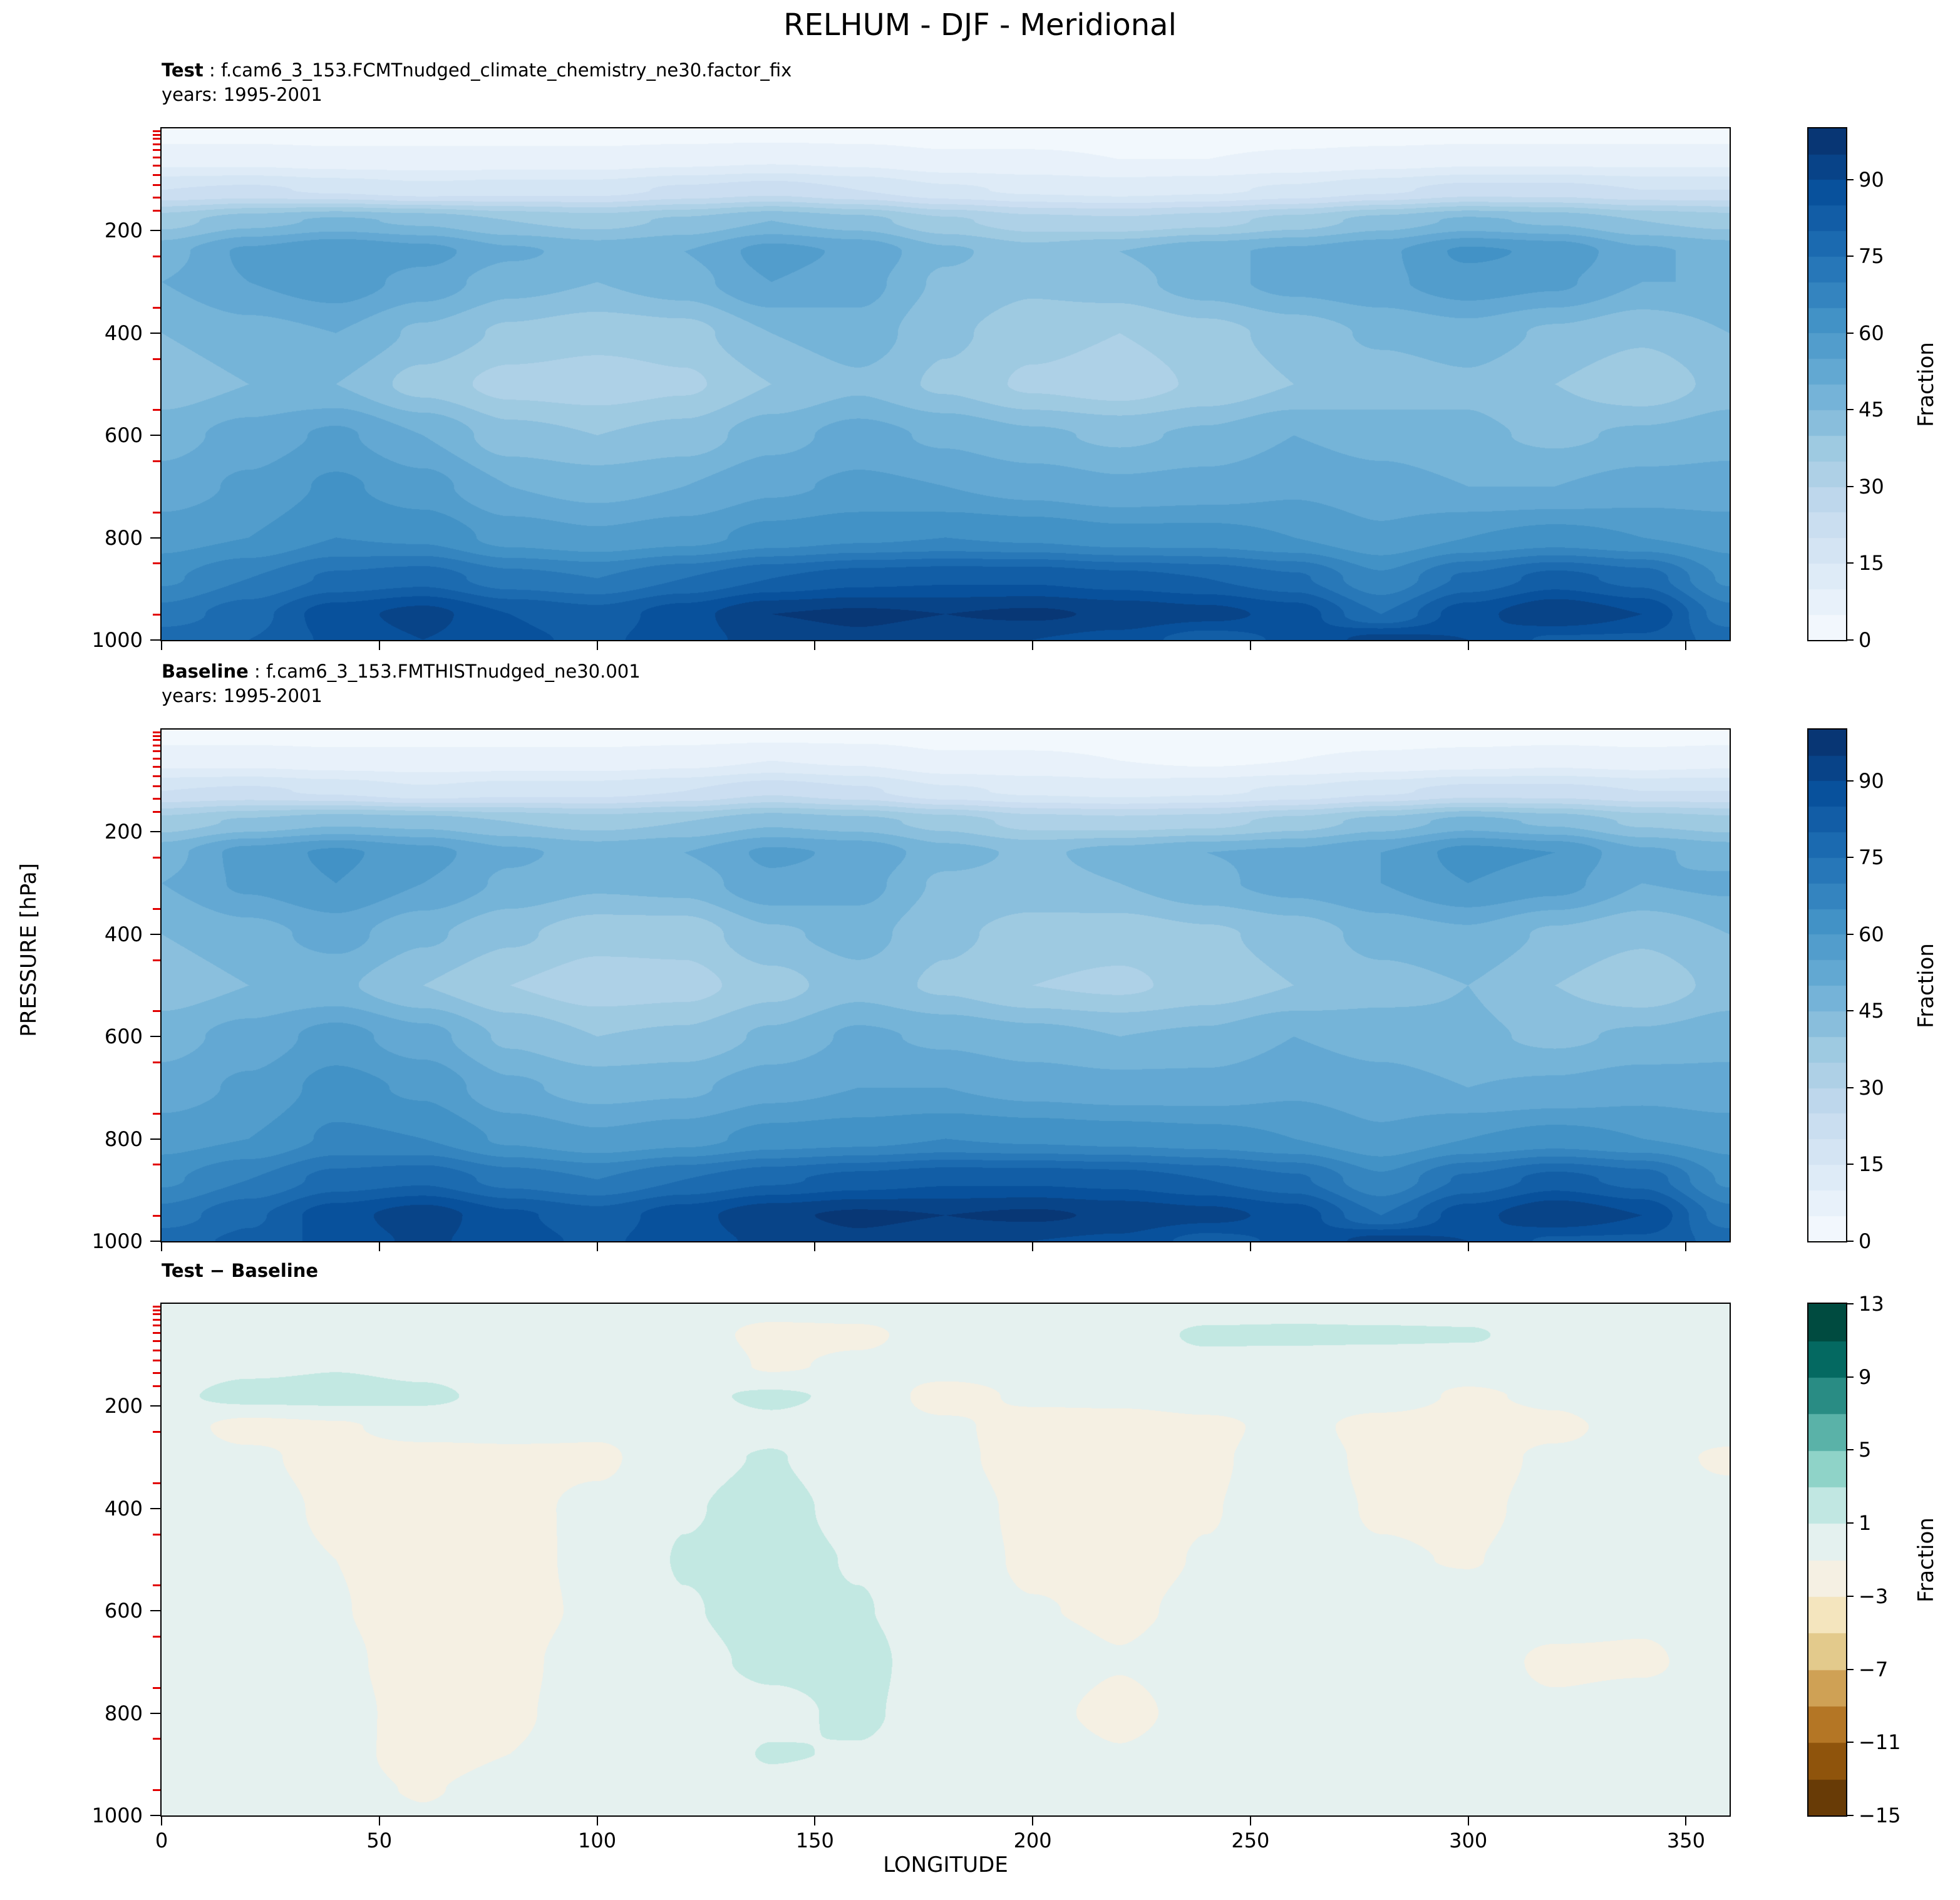 Image resolution: width=1960 pixels, height=1900 pixels. Describe the element at coordinates (597, 1840) in the screenshot. I see `x-tick-label: 100` at that location.